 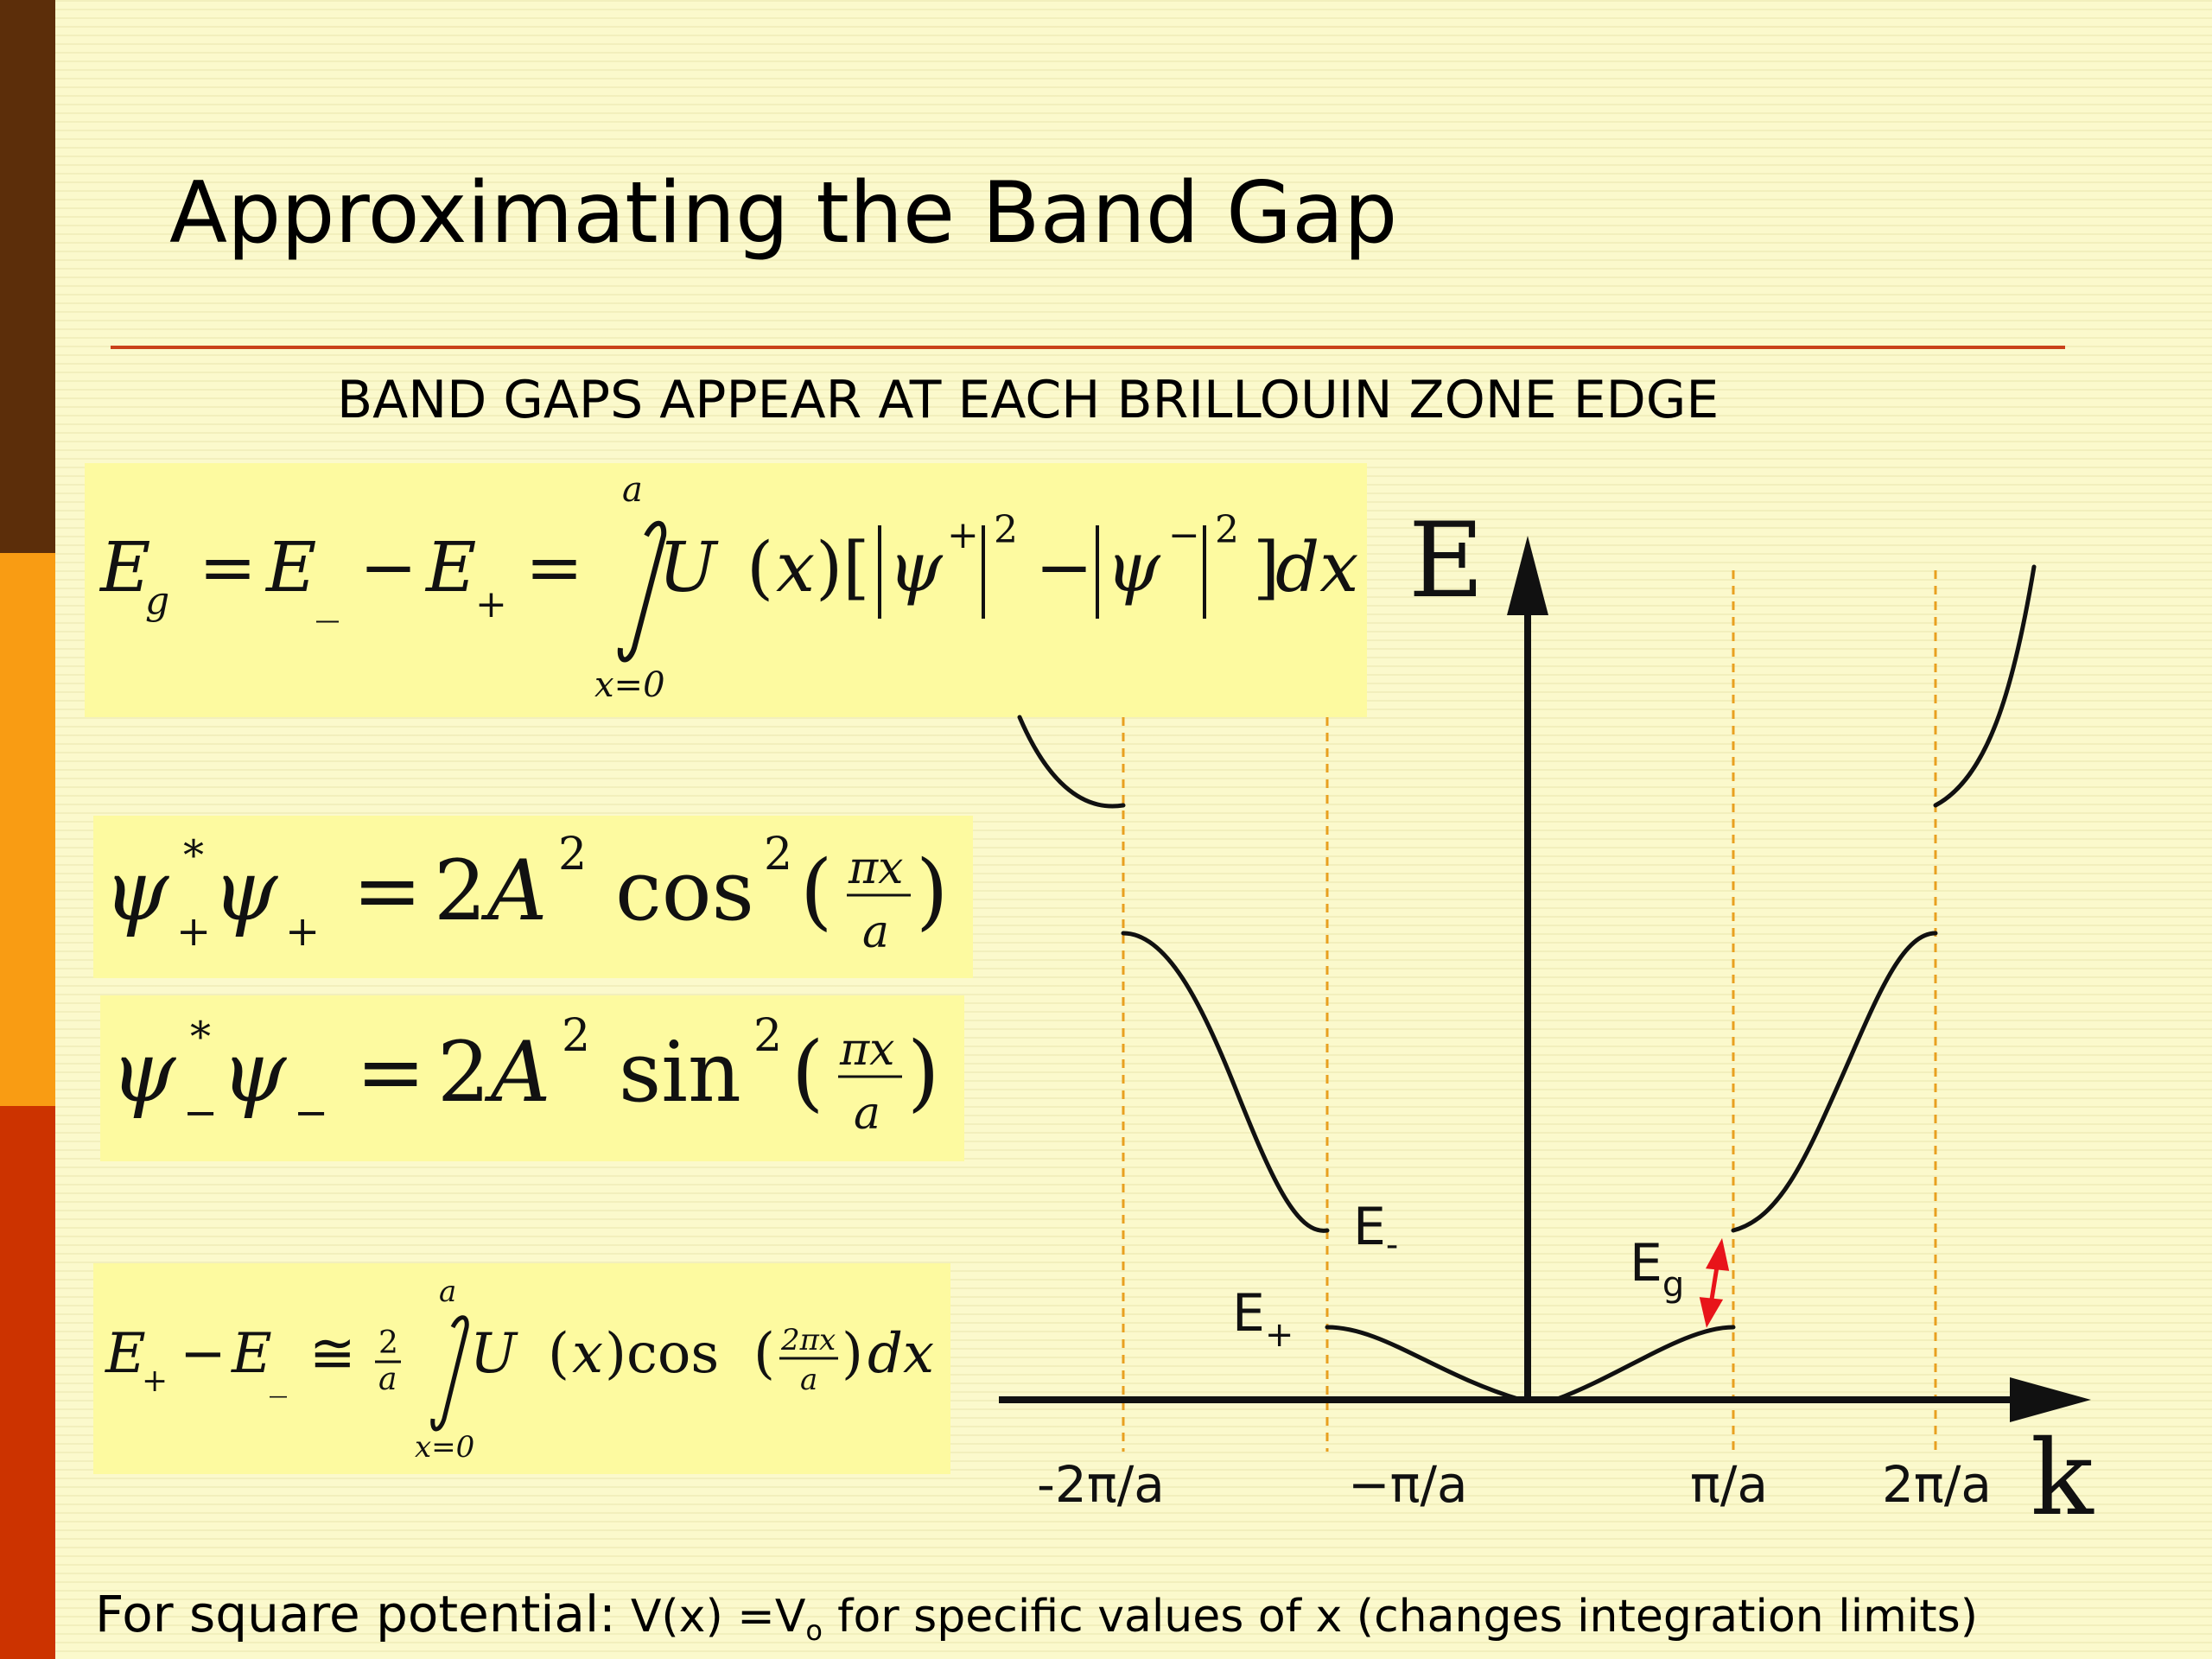 What do you see at coordinates (355, 1614) in the screenshot?
I see `footer-lead: For square potential:` at bounding box center [355, 1614].